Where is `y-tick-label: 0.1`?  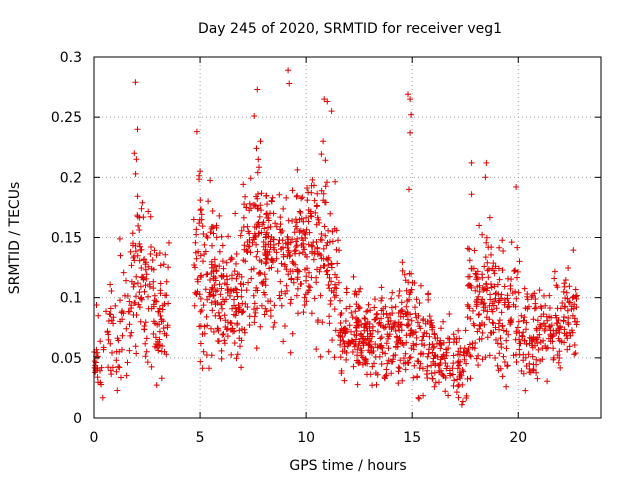 y-tick-label: 0.1 is located at coordinates (71, 299).